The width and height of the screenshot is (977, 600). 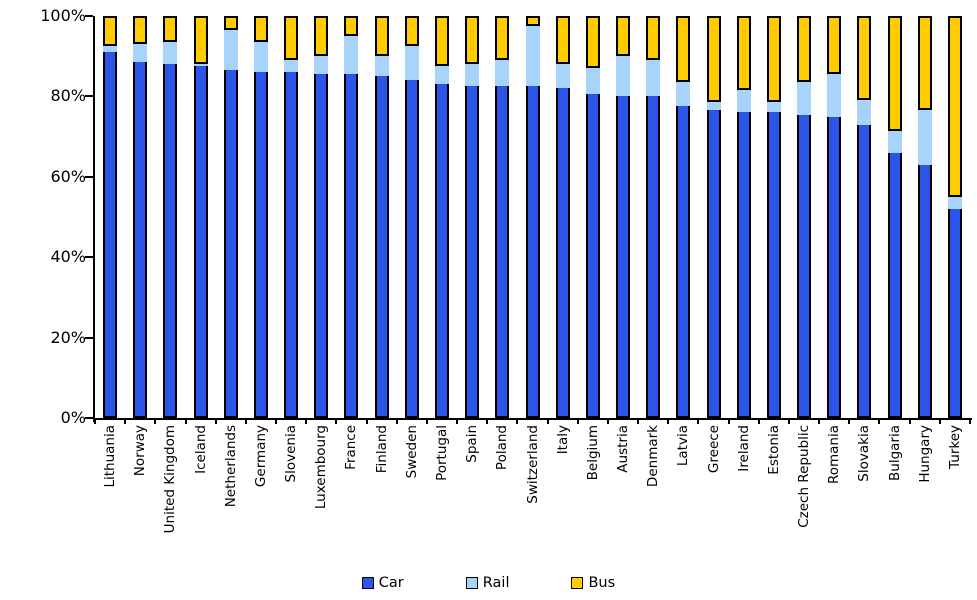 I want to click on x-category-label: Iceland, so click(x=201, y=449).